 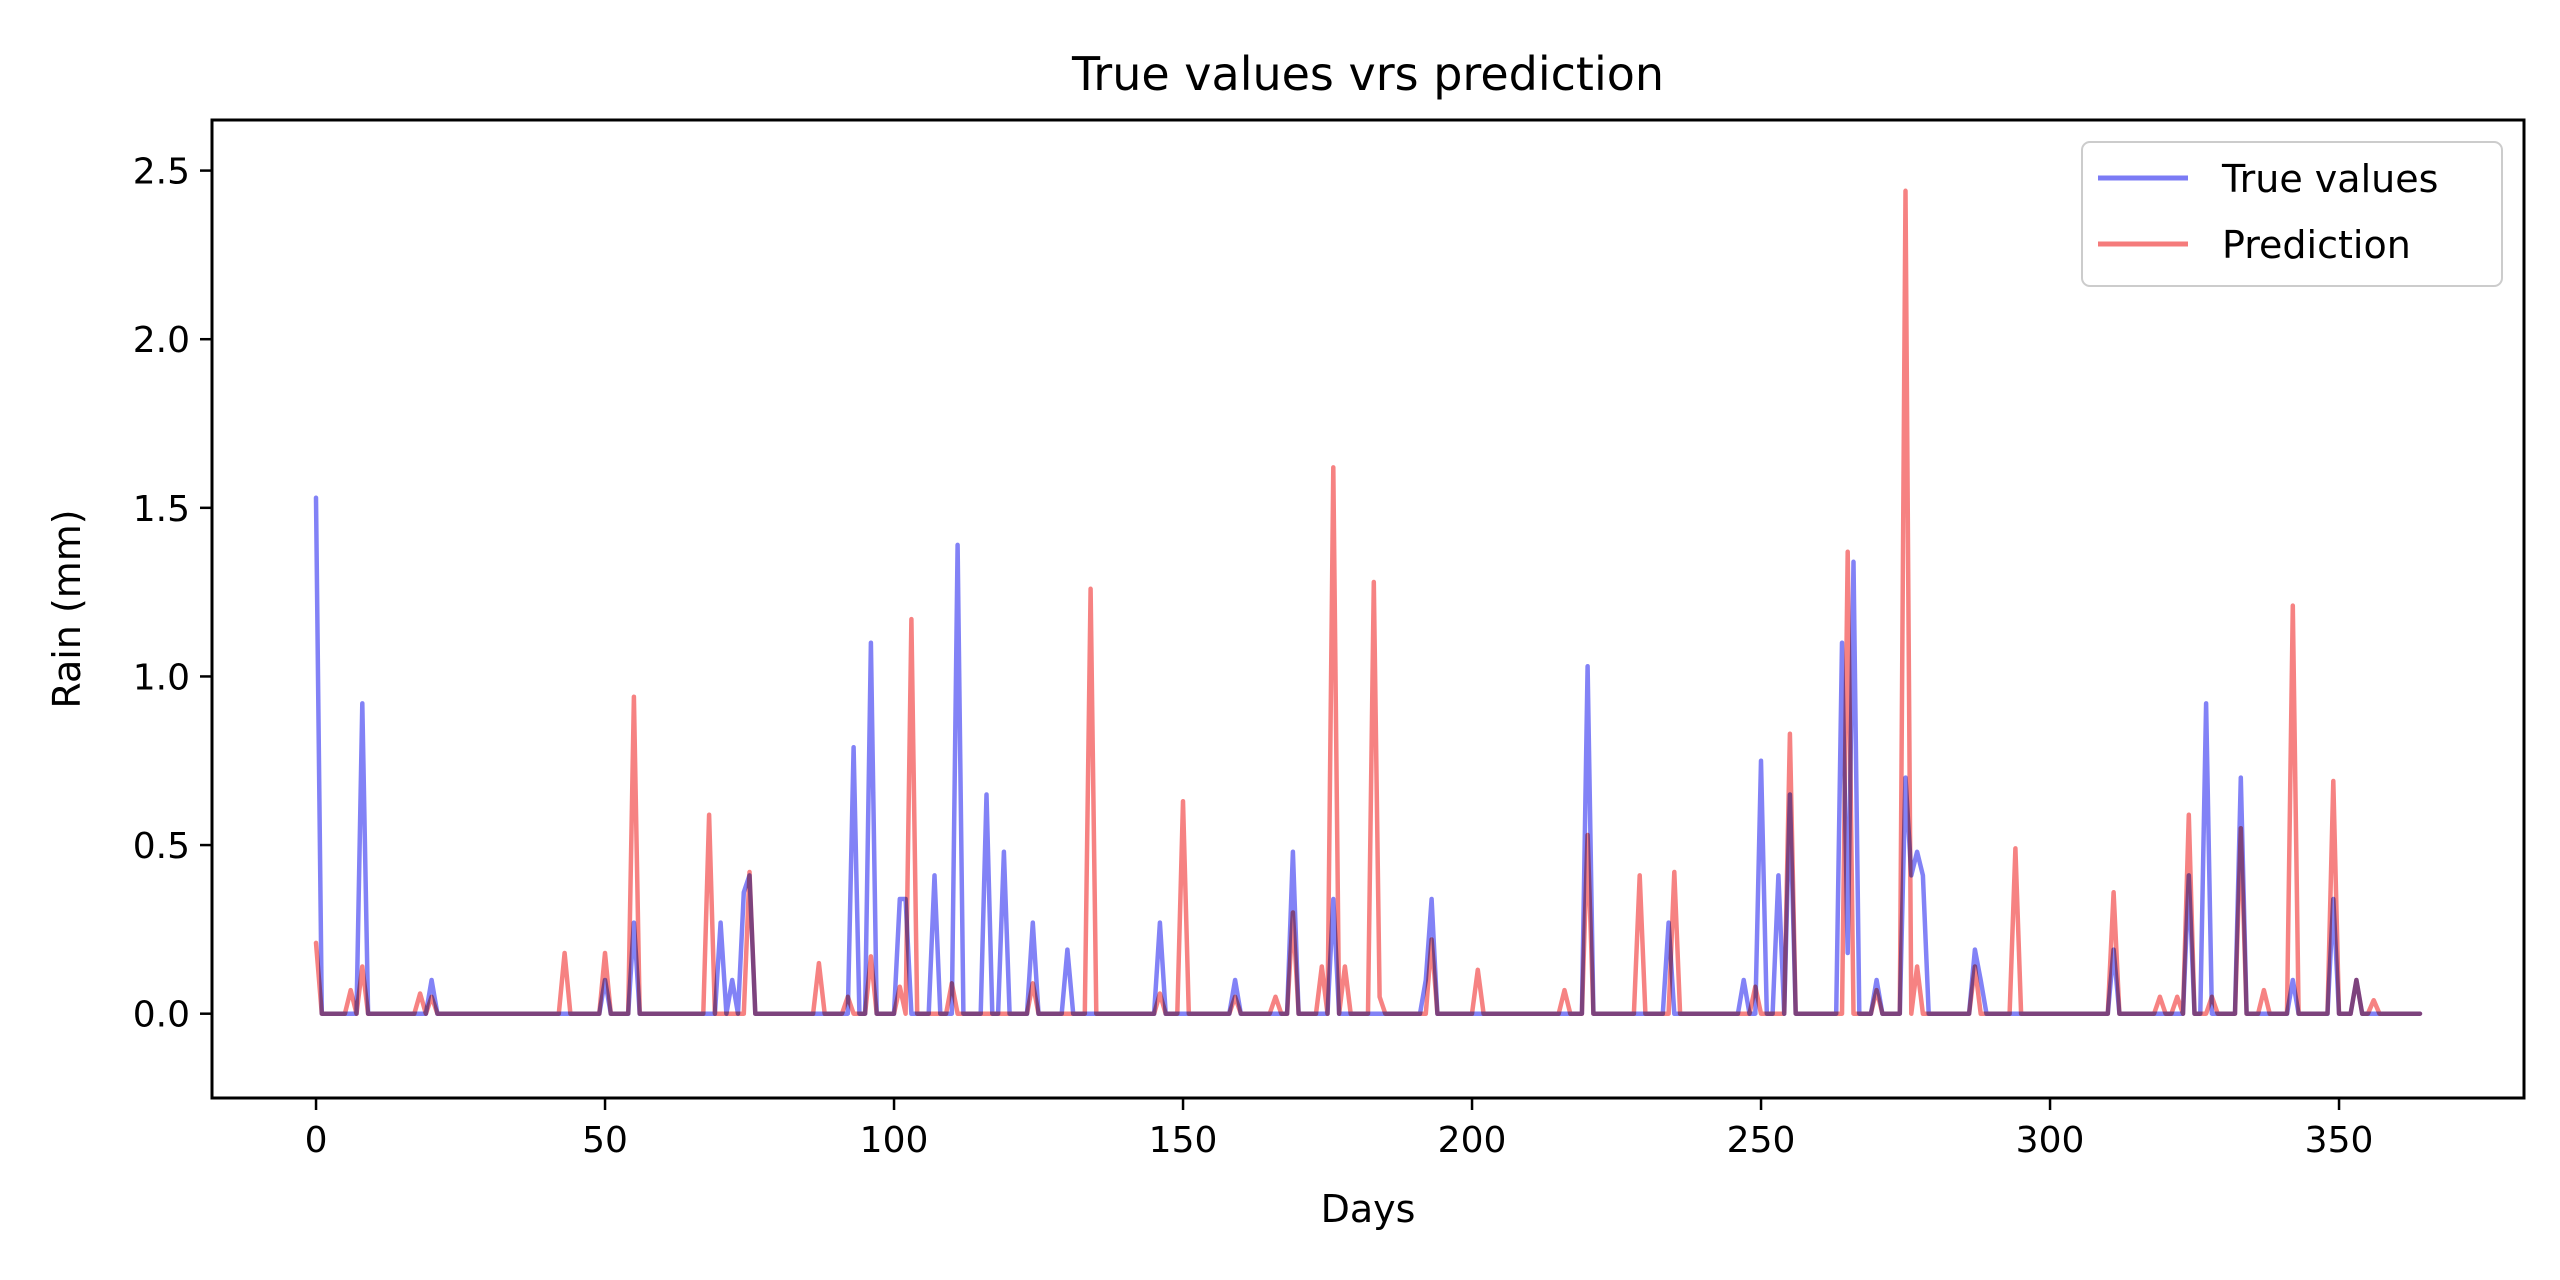 I want to click on x-tick-label: 200, so click(x=1472, y=1140).